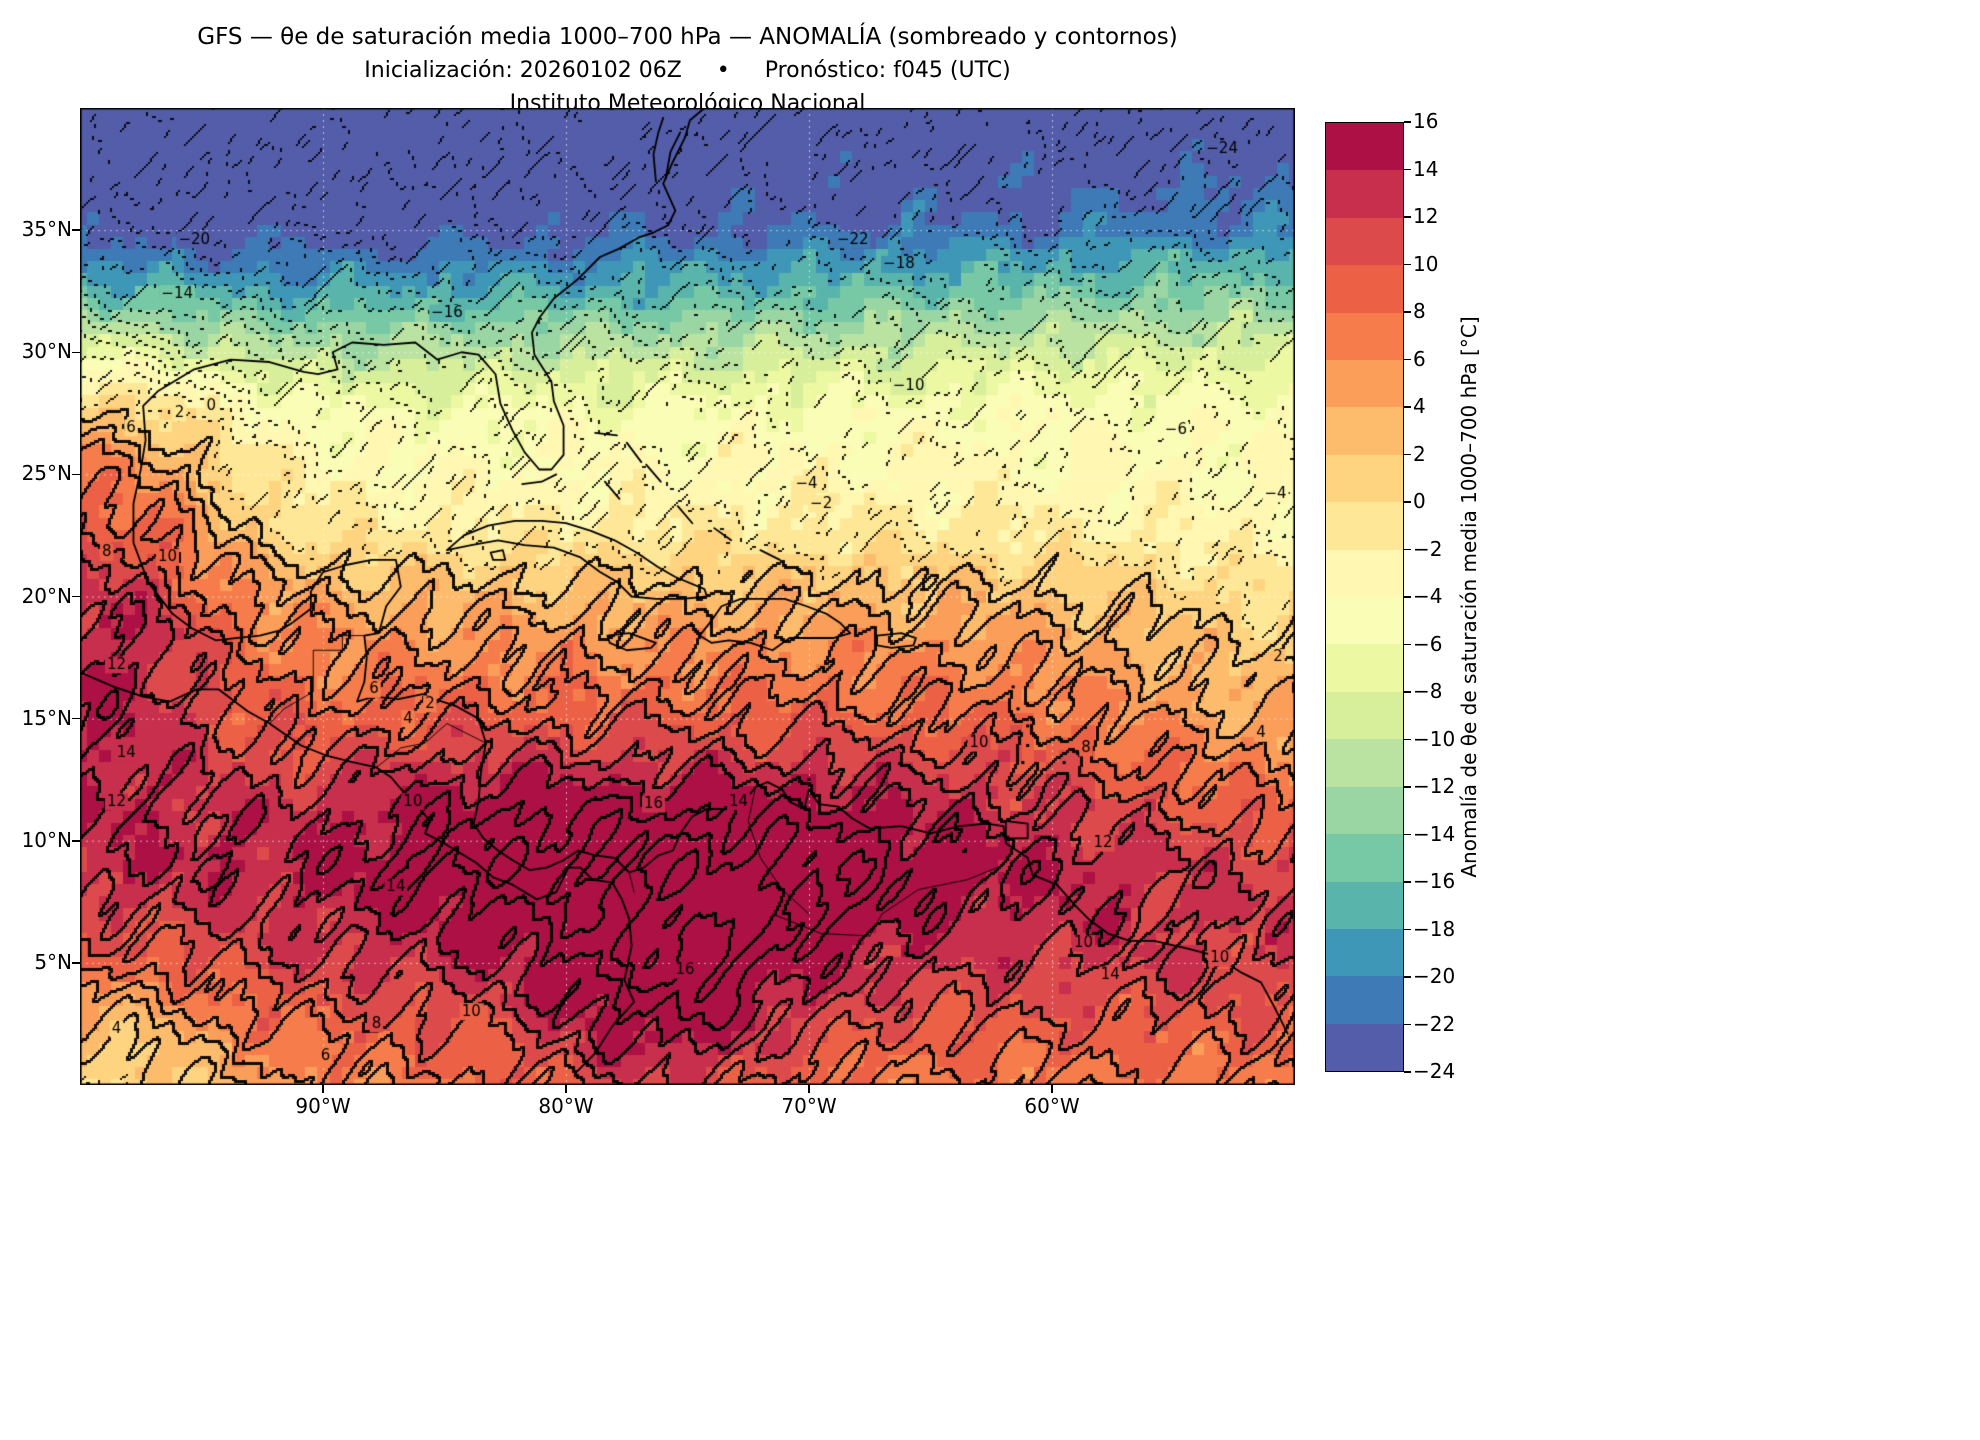 The width and height of the screenshot is (1980, 1440). What do you see at coordinates (46, 351) in the screenshot?
I see `y-axis-tick-label: 30°N` at bounding box center [46, 351].